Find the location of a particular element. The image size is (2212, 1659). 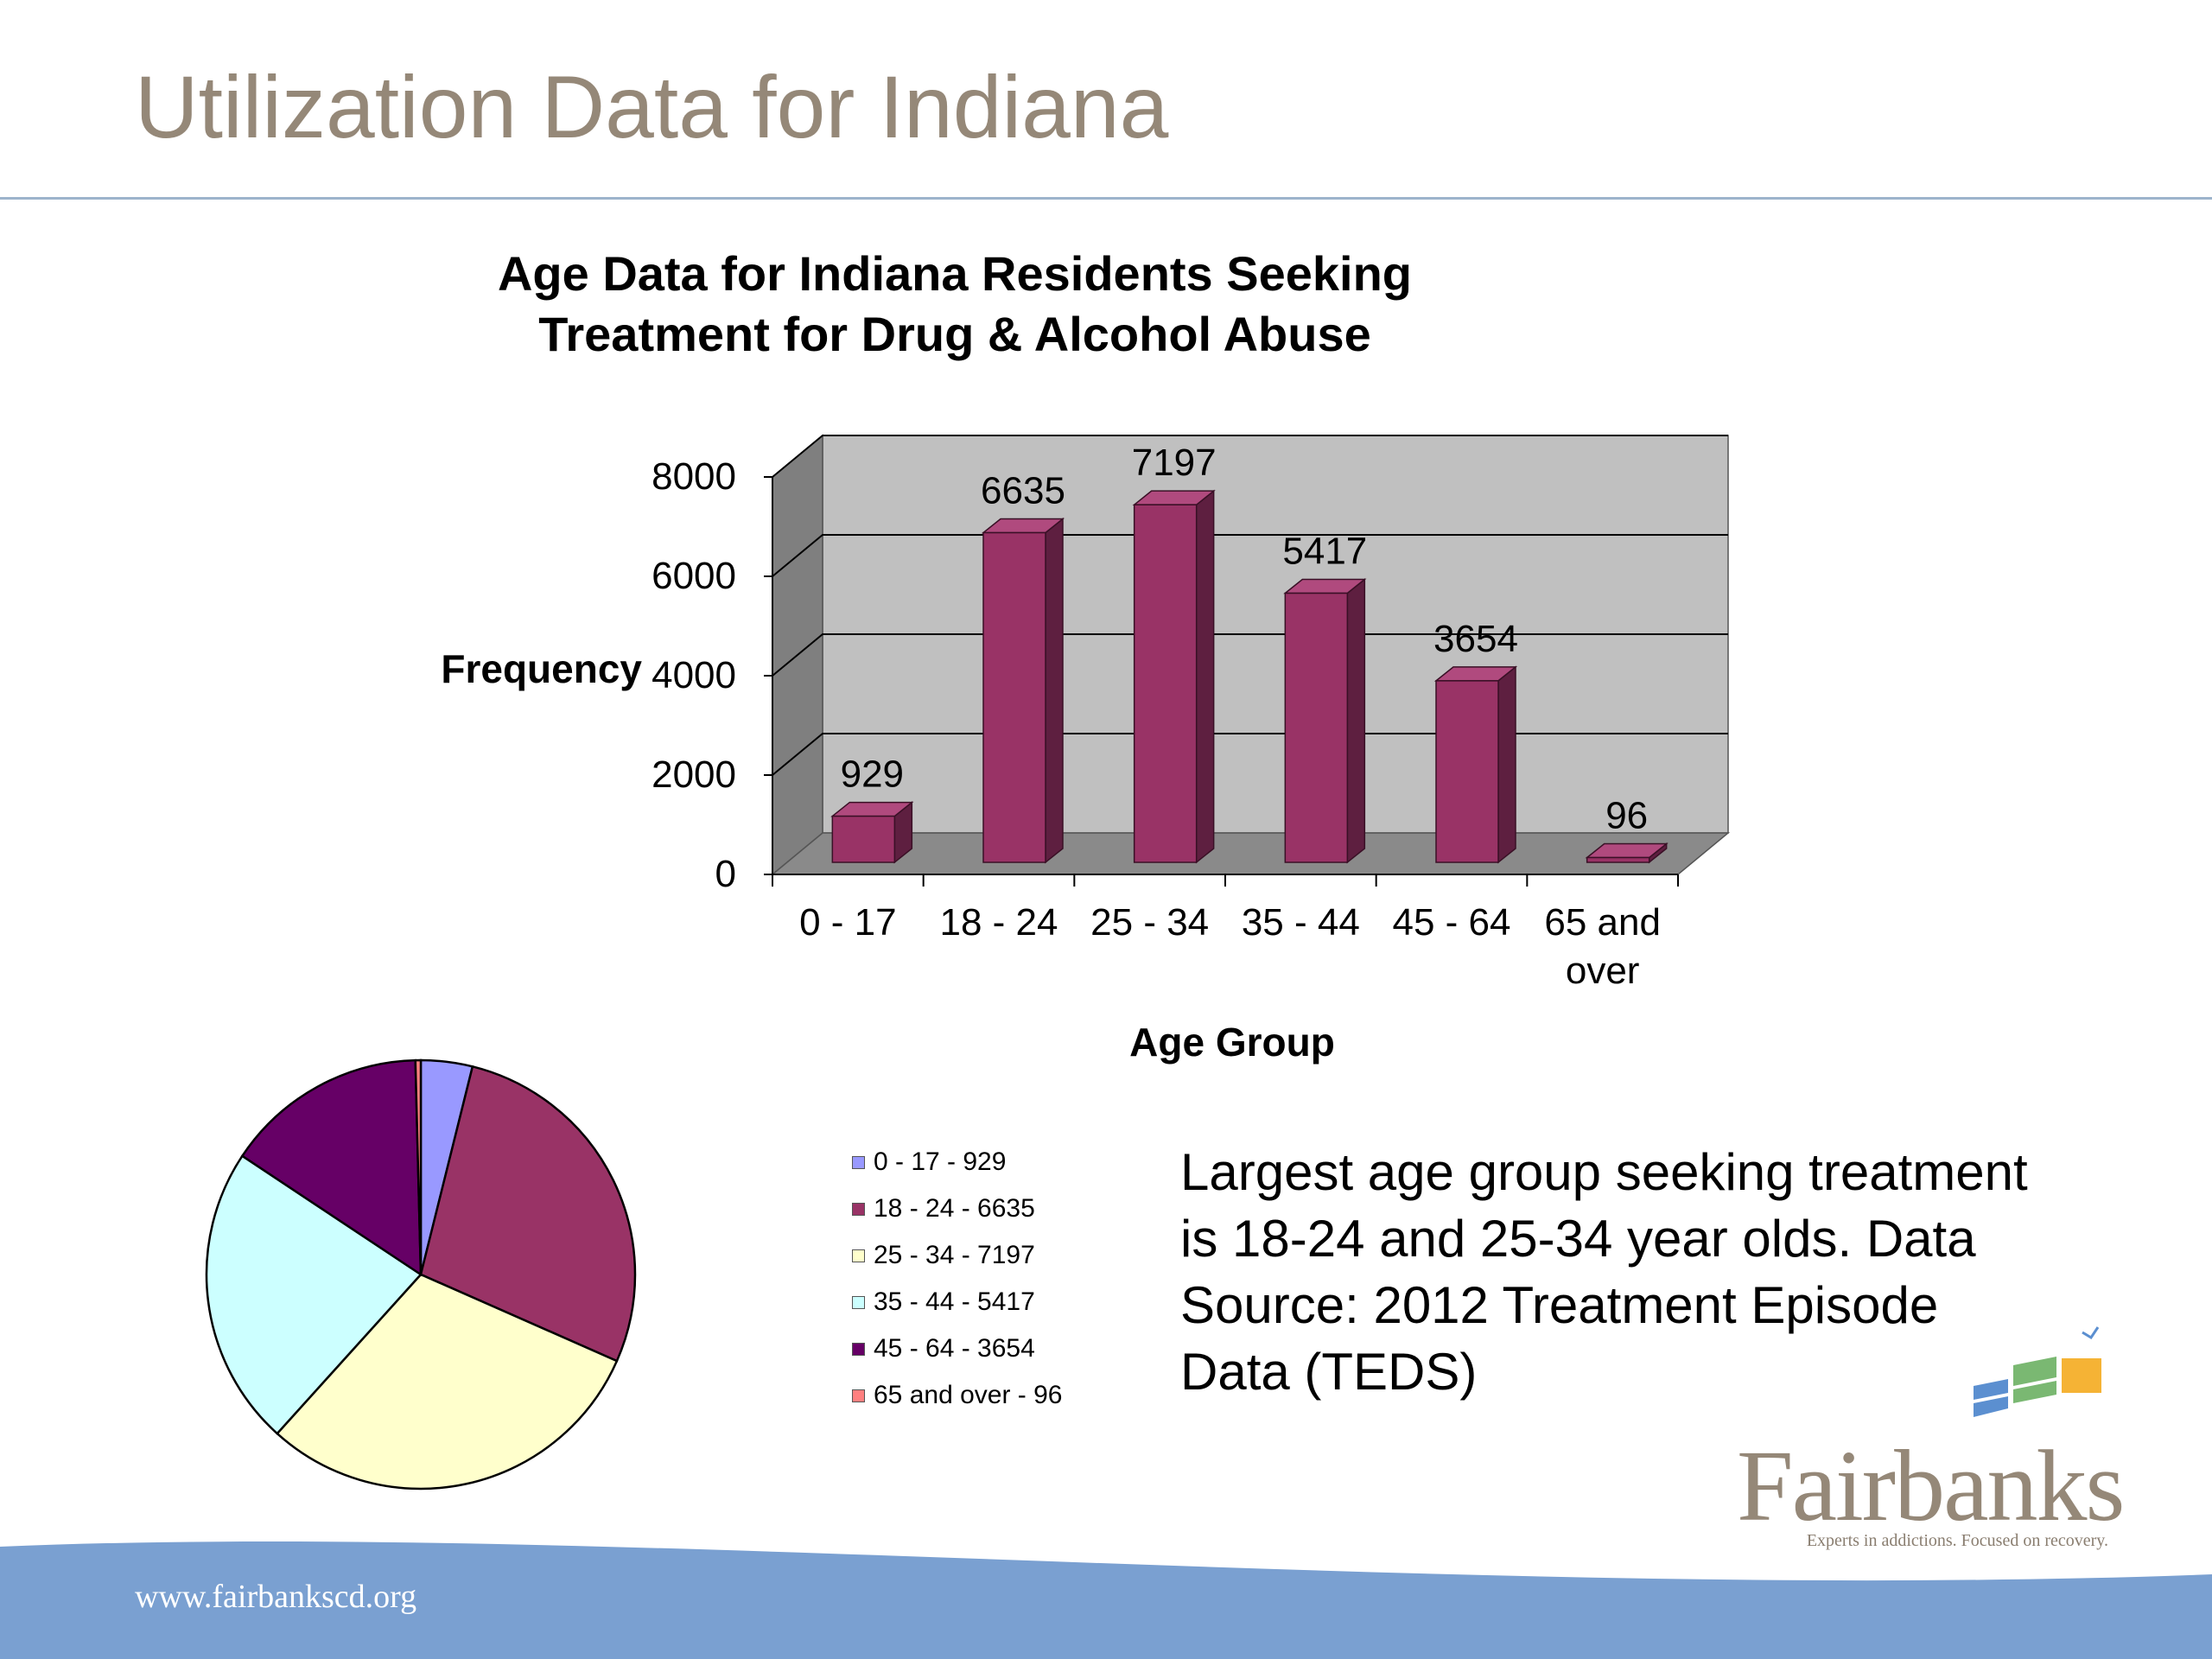

legend-item: 0 - 17 - 929 is located at coordinates (957, 1162).